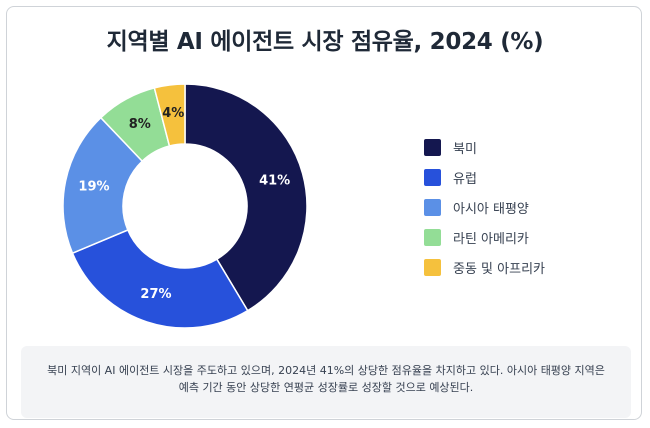  What do you see at coordinates (491, 209) in the screenshot?
I see `legend-label: 아시아 태평양` at bounding box center [491, 209].